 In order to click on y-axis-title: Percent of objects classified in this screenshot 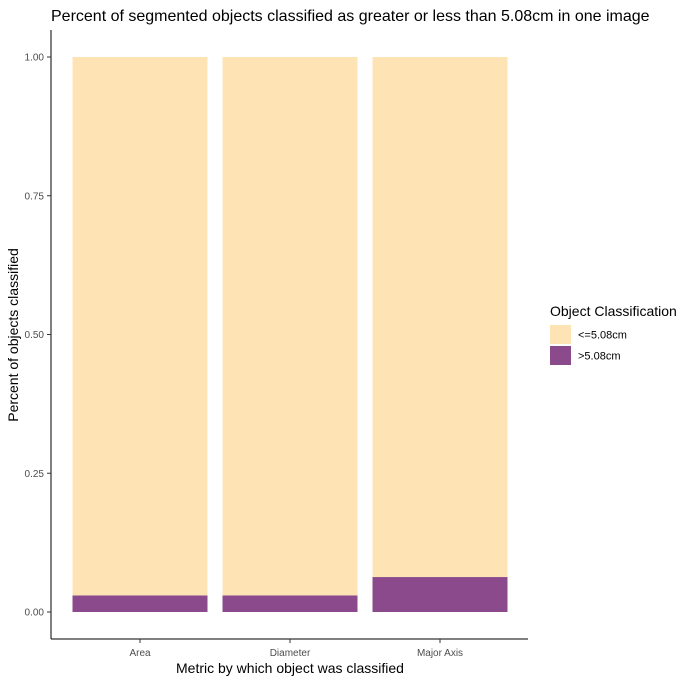, I will do `click(13, 335)`.